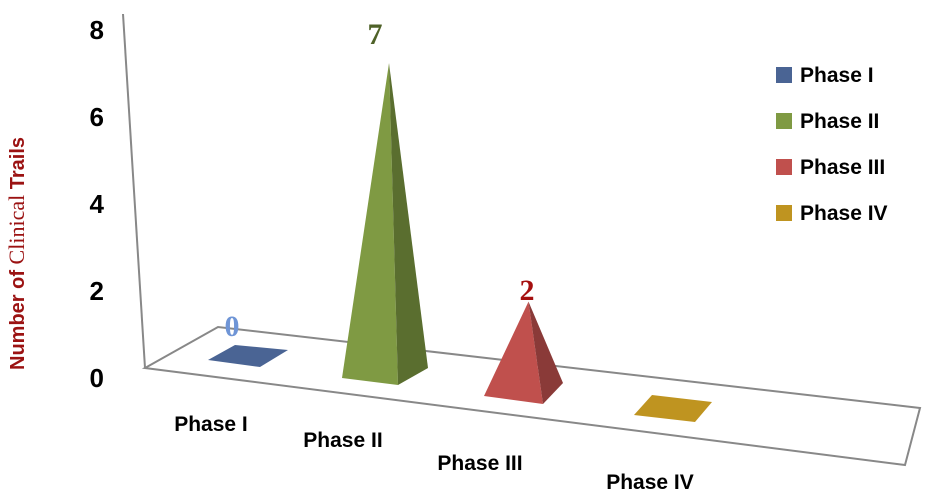 This screenshot has height=497, width=931. I want to click on back-wall-axis-line, so click(134, 191).